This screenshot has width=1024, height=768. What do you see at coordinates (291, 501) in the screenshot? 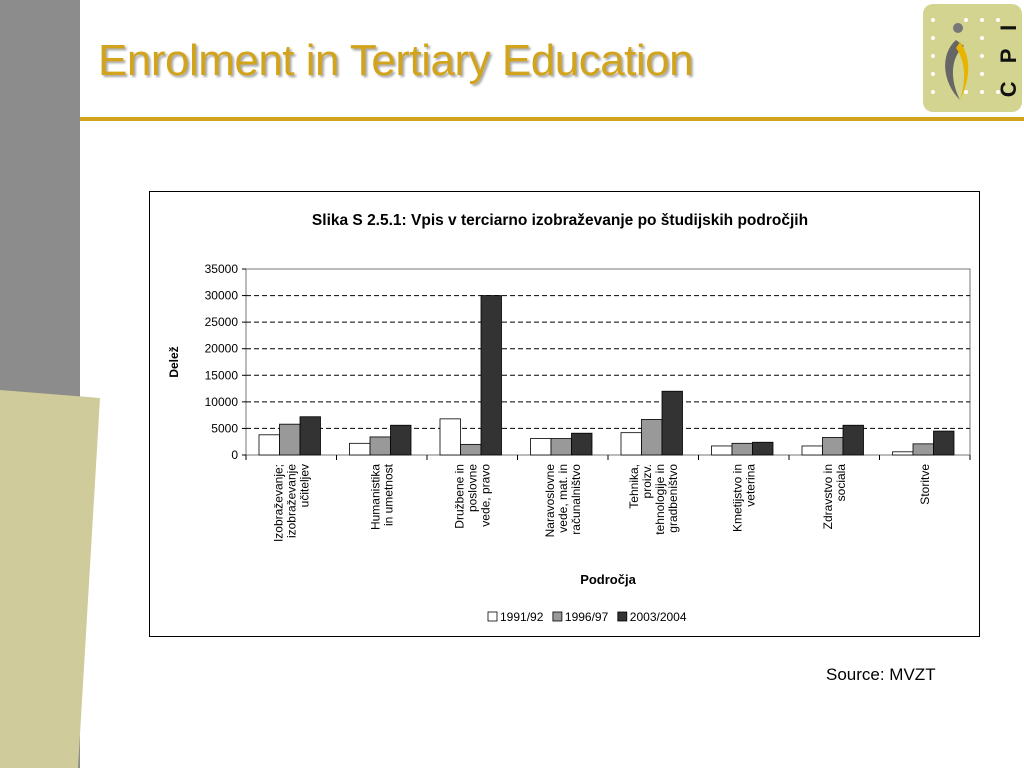
I see `x-tick-label: izobraževanje` at bounding box center [291, 501].